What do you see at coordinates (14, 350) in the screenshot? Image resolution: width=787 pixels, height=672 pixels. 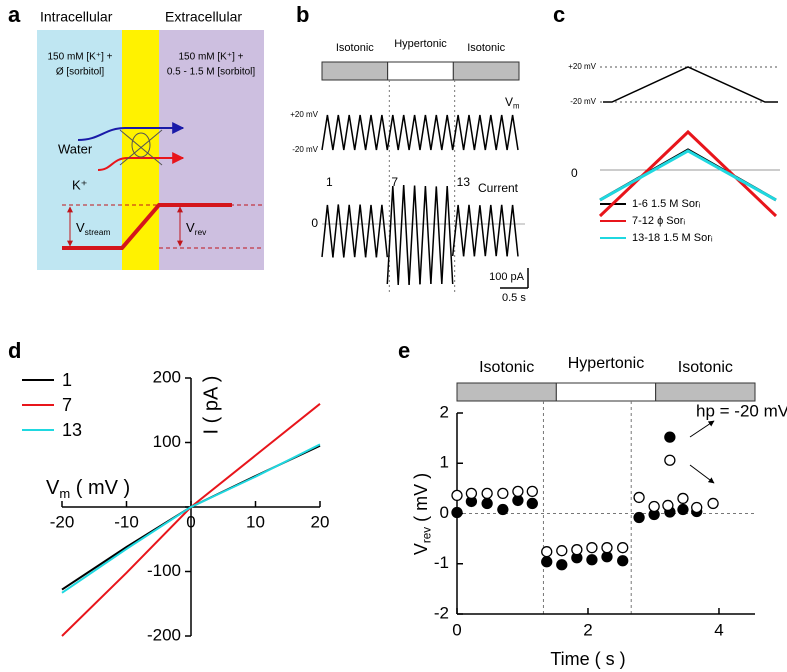 I see `panel-label: d` at bounding box center [14, 350].